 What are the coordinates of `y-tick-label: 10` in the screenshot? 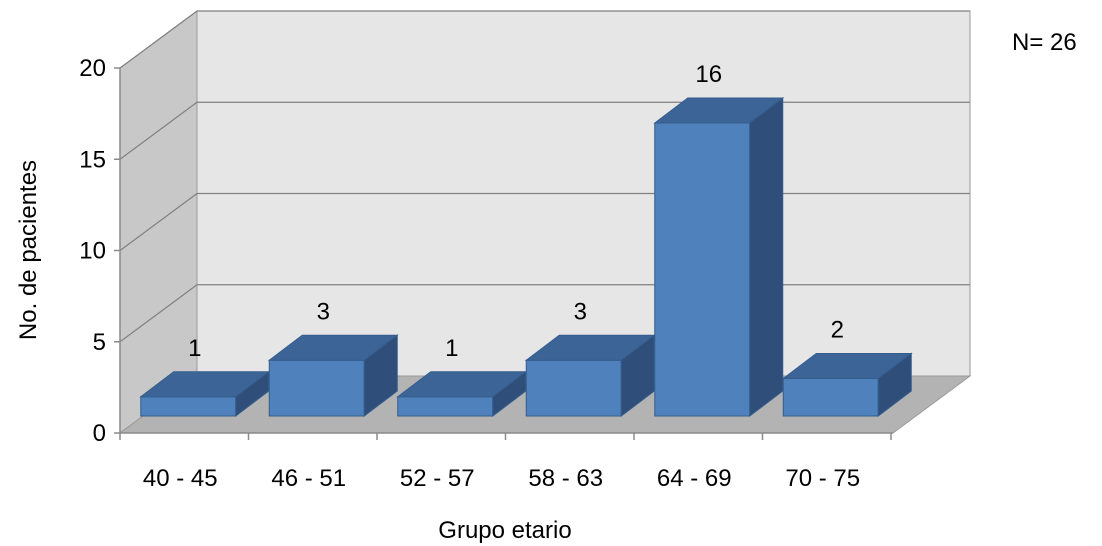 It's located at (92, 251).